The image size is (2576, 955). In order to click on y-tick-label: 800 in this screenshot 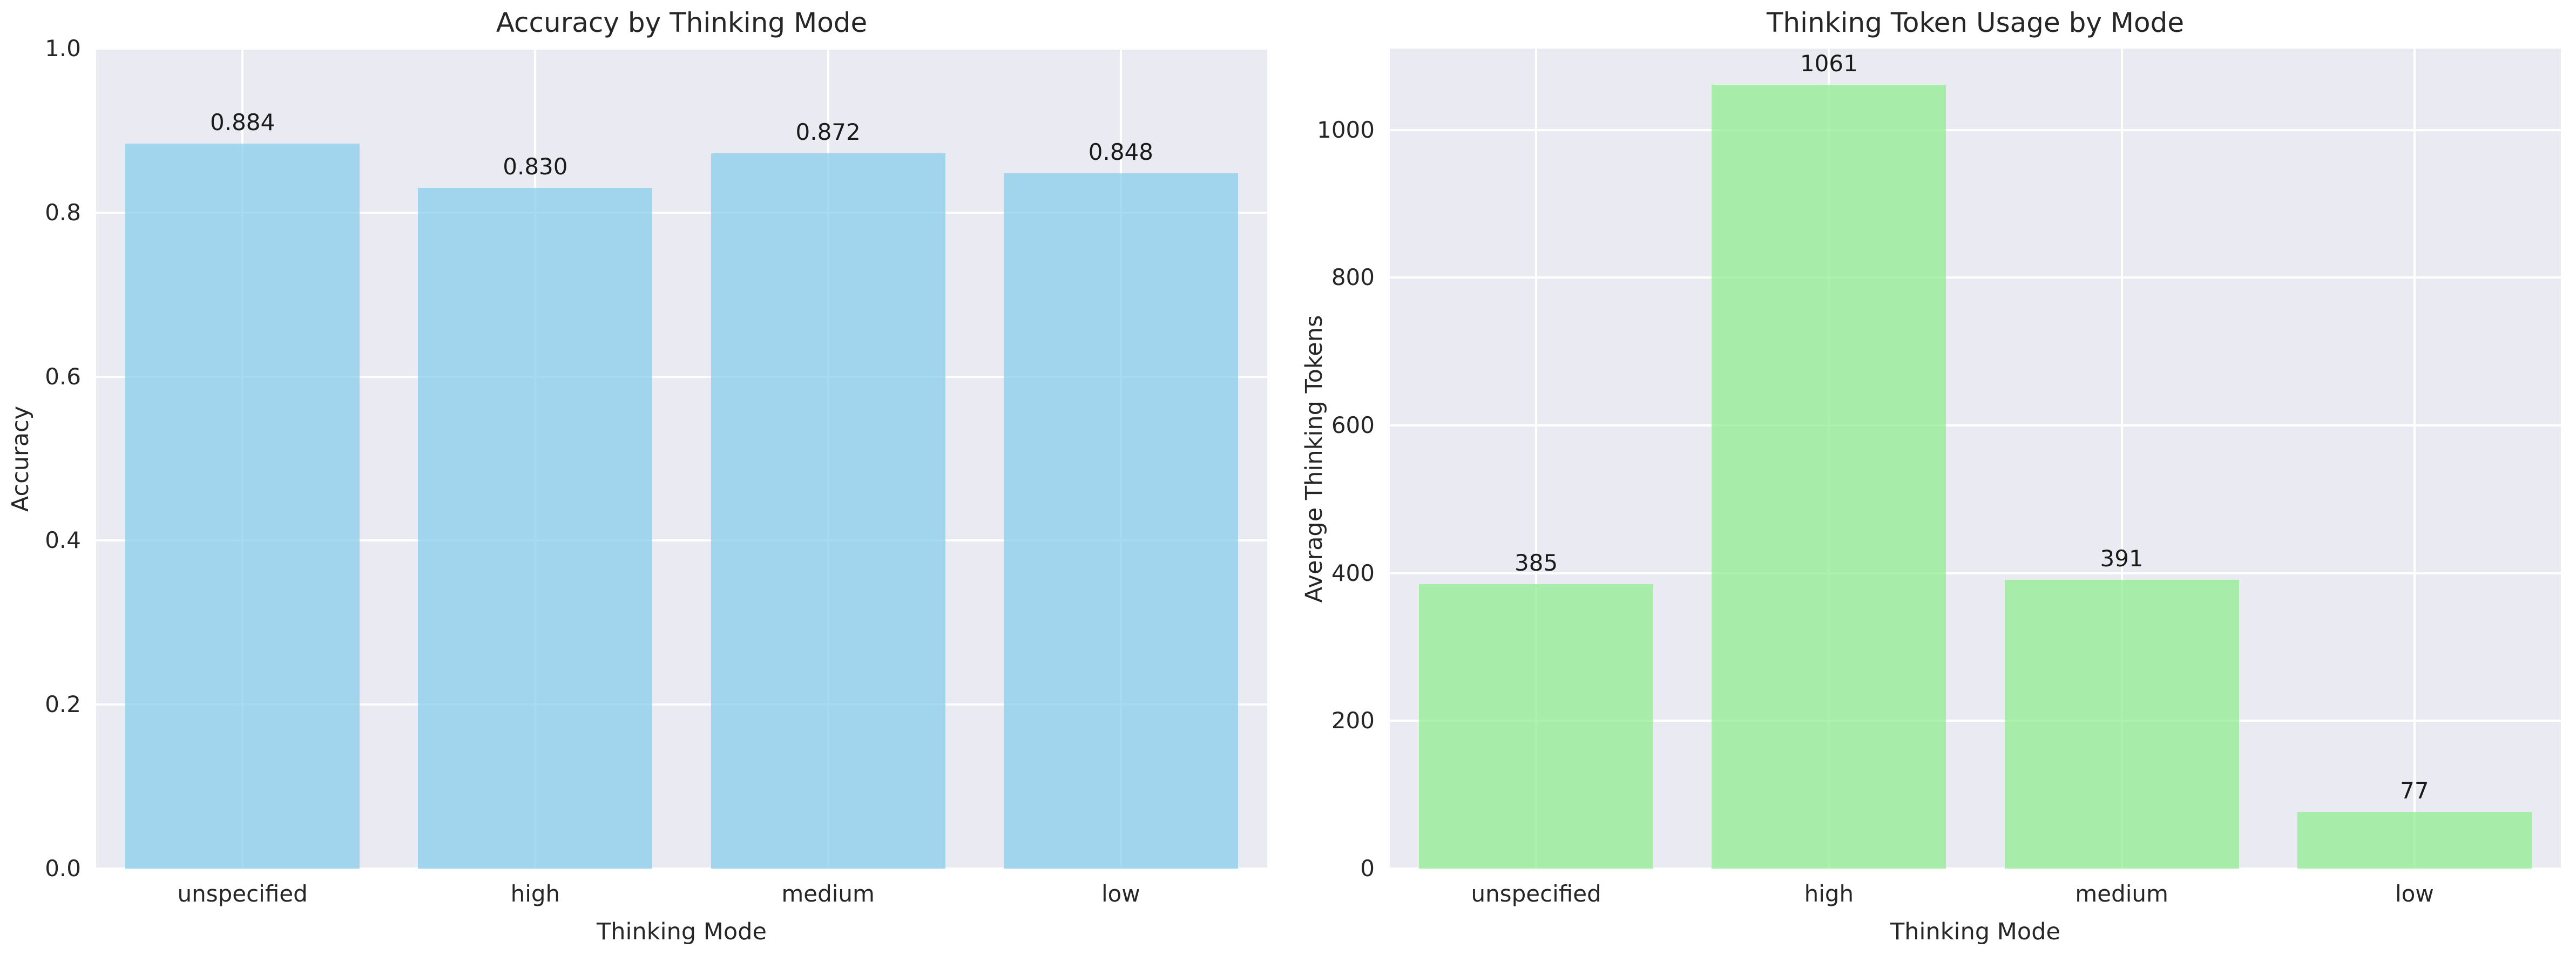, I will do `click(1353, 277)`.